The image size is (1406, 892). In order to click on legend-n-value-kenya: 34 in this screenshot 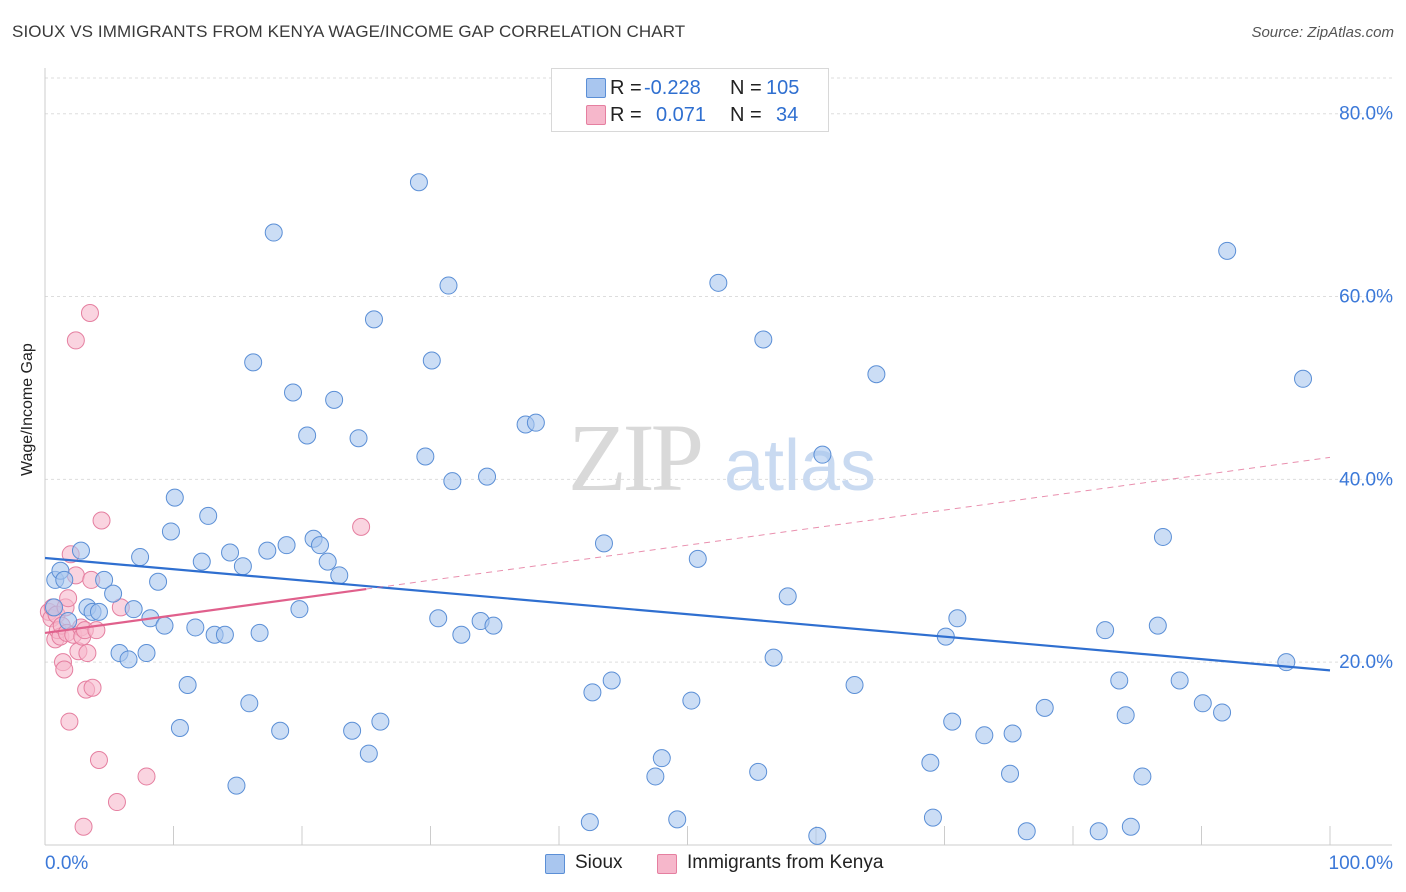, I will do `click(787, 115)`.